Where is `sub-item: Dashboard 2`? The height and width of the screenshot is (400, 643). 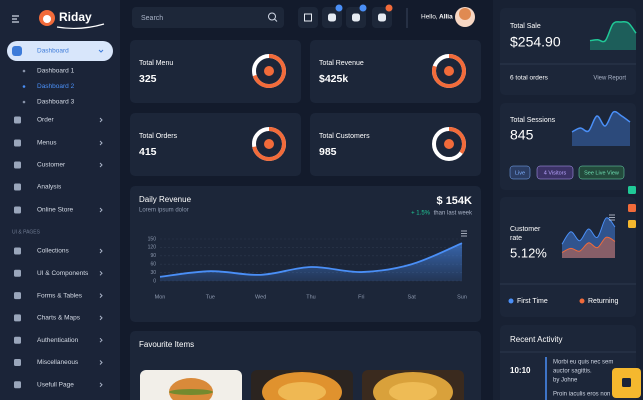 sub-item: Dashboard 2 is located at coordinates (56, 86).